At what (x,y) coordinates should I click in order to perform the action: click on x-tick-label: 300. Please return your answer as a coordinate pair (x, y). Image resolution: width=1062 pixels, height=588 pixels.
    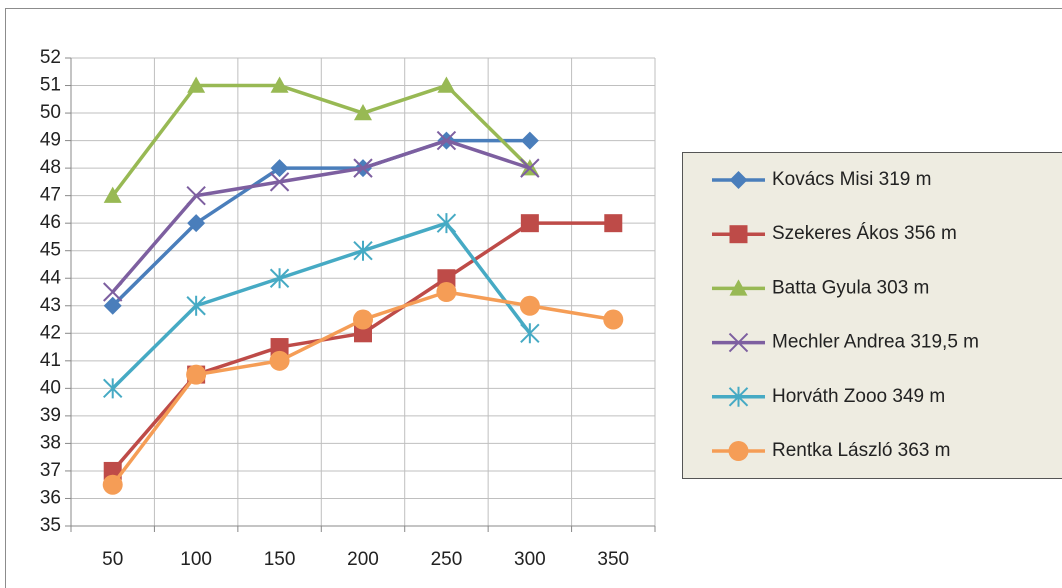
    Looking at the image, I should click on (530, 559).